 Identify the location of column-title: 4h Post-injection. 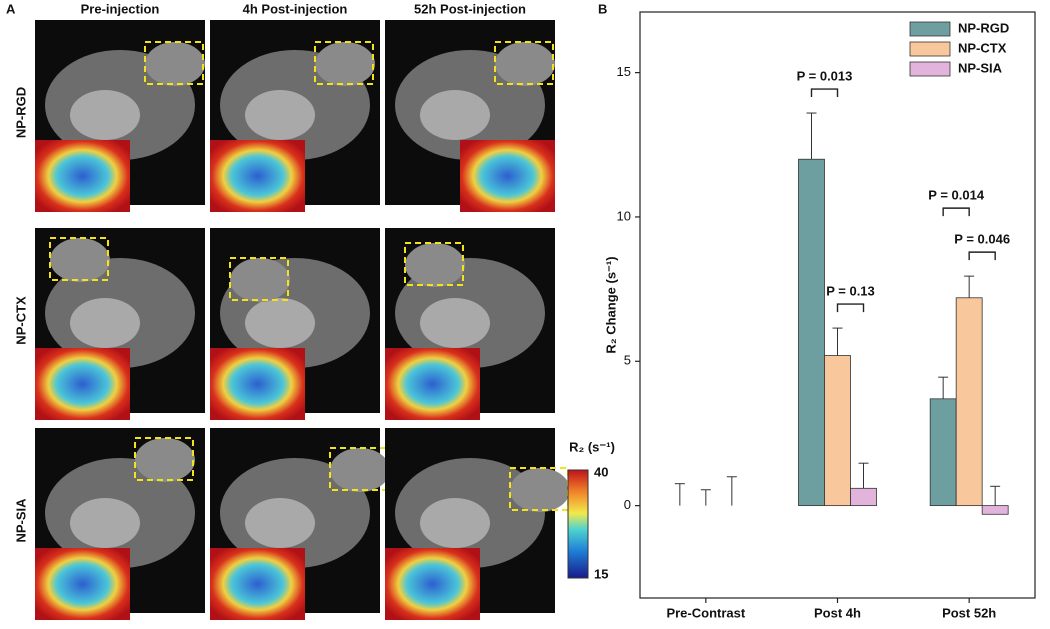
(295, 8).